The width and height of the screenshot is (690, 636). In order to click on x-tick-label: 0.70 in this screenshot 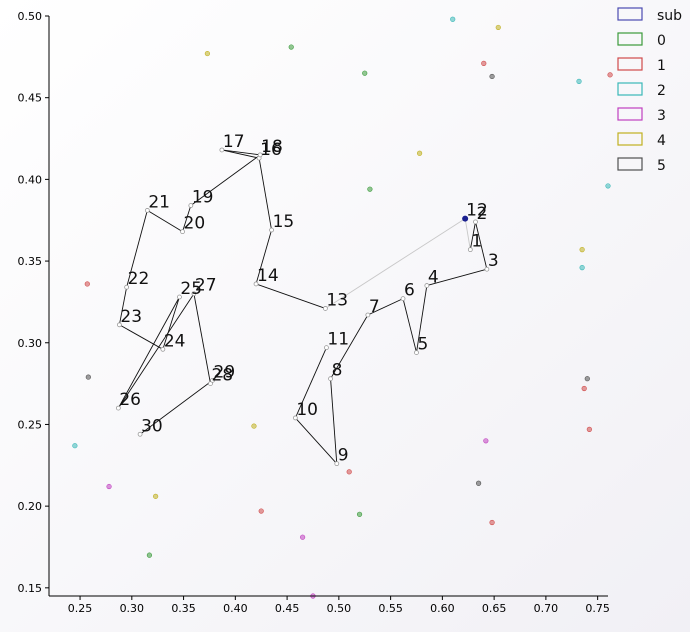, I will do `click(546, 608)`.